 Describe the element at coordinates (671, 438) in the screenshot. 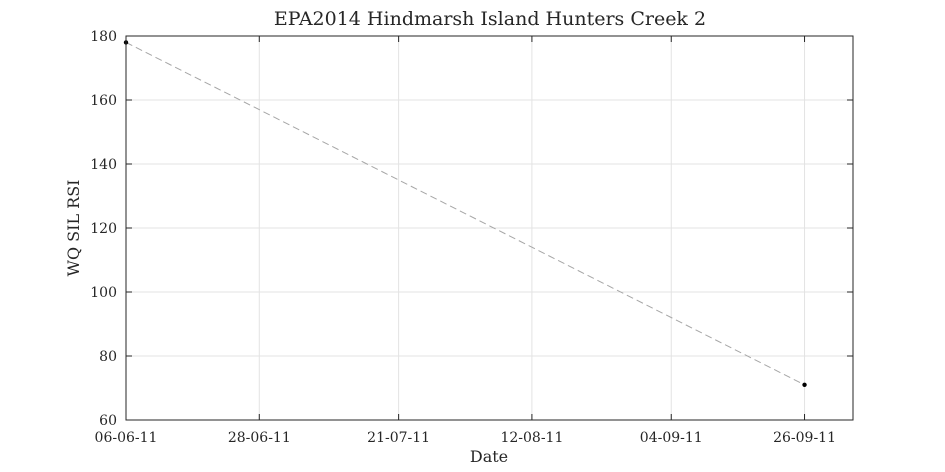

I see `x-tick-label: 04-09-11` at that location.